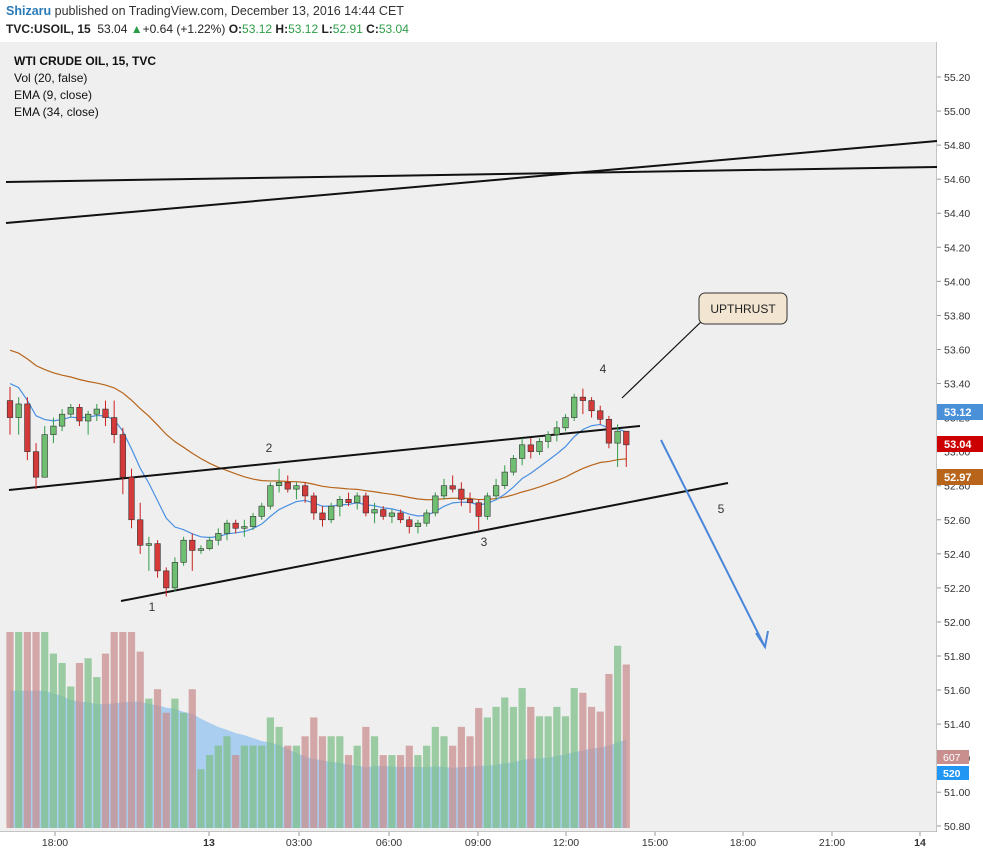  I want to click on author-name: Shizaru, so click(29, 11).